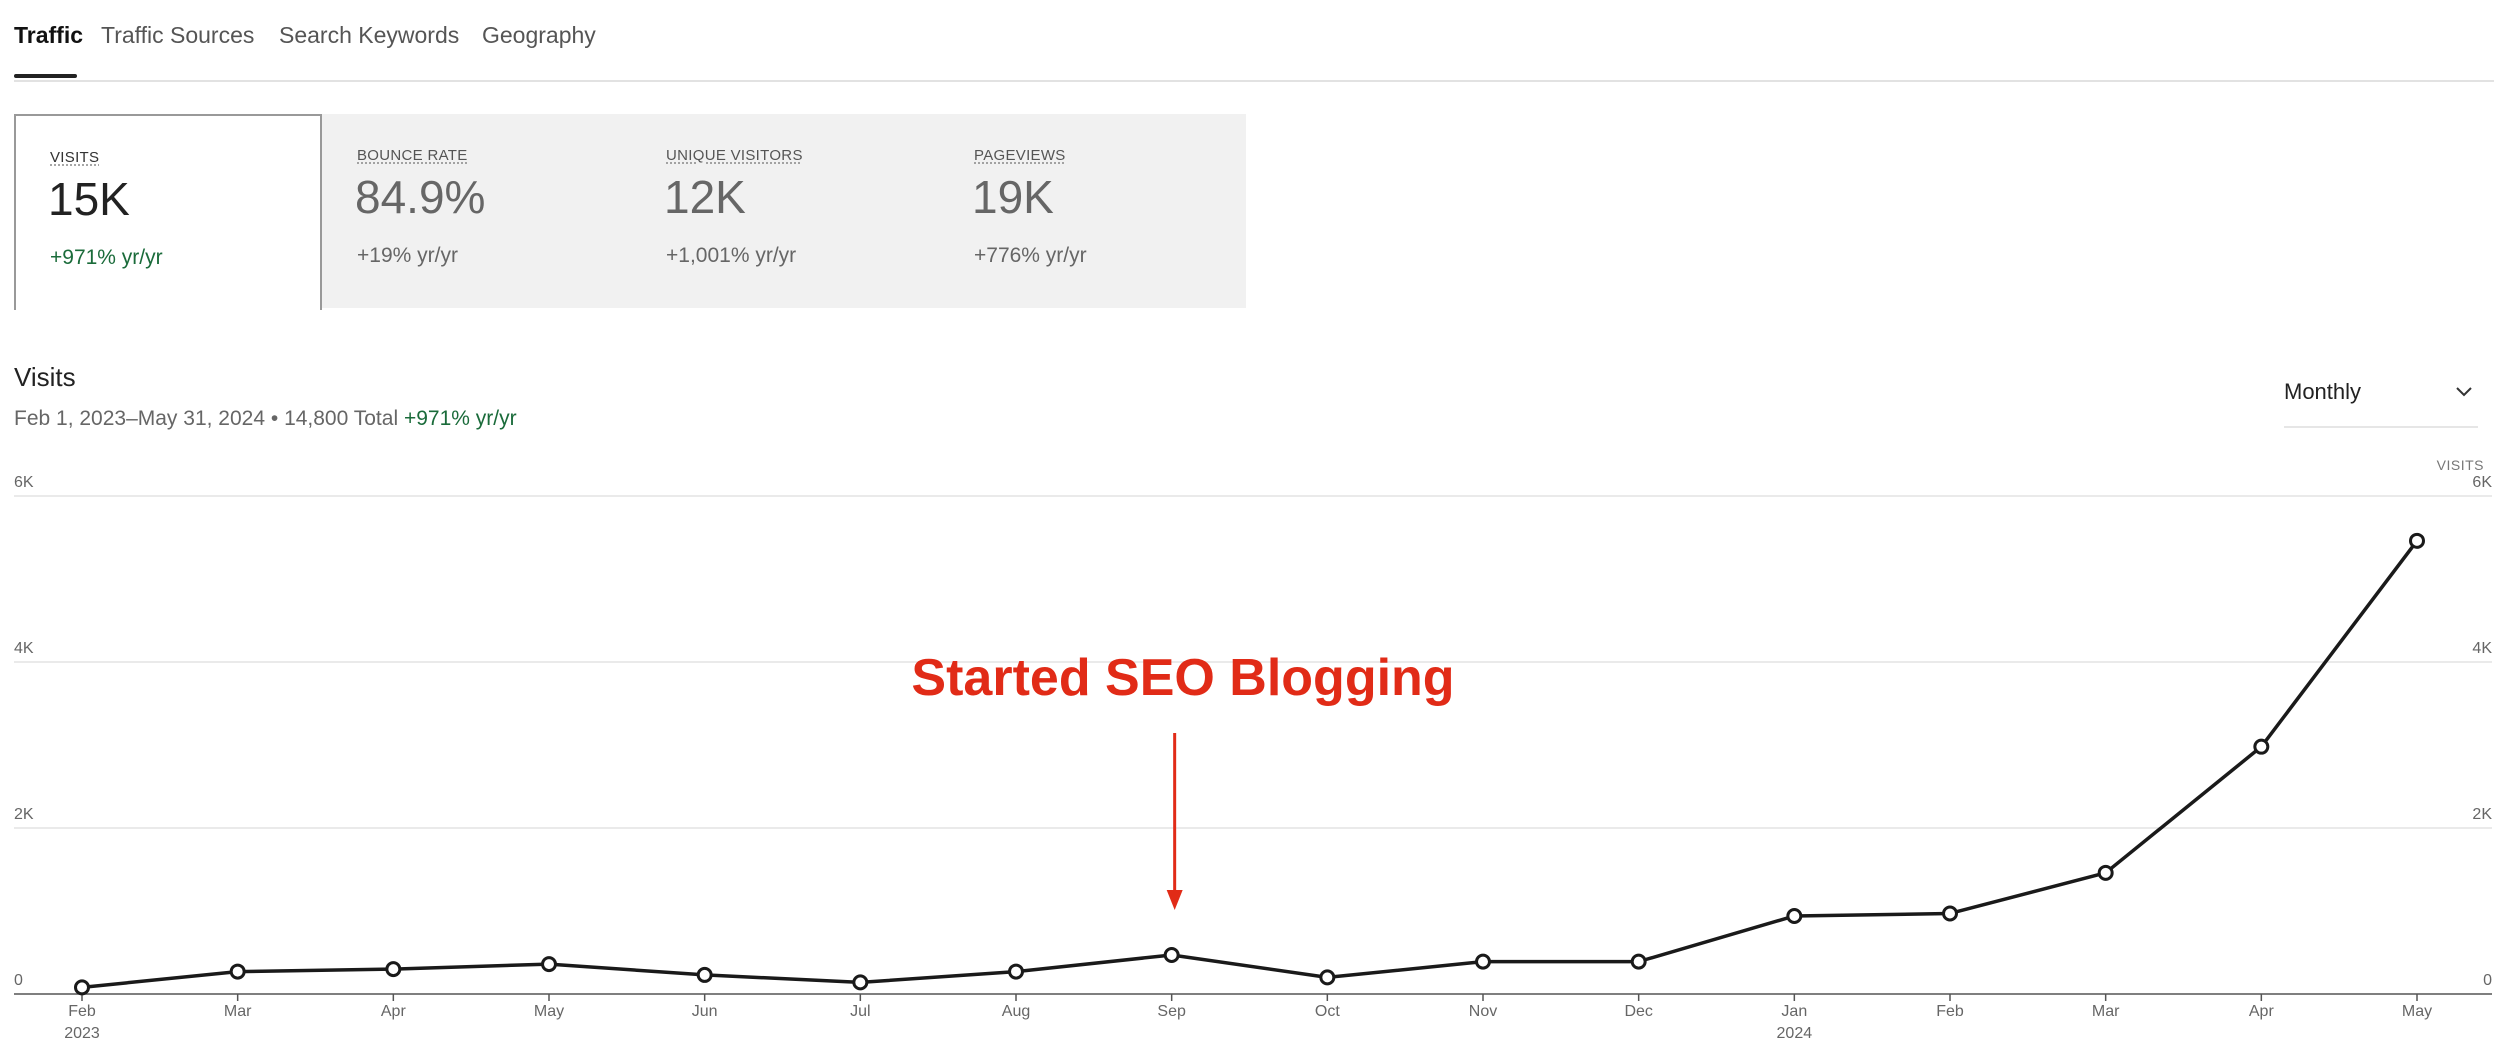  Describe the element at coordinates (2482, 482) in the screenshot. I see `y-tick-label-right: 6K` at that location.